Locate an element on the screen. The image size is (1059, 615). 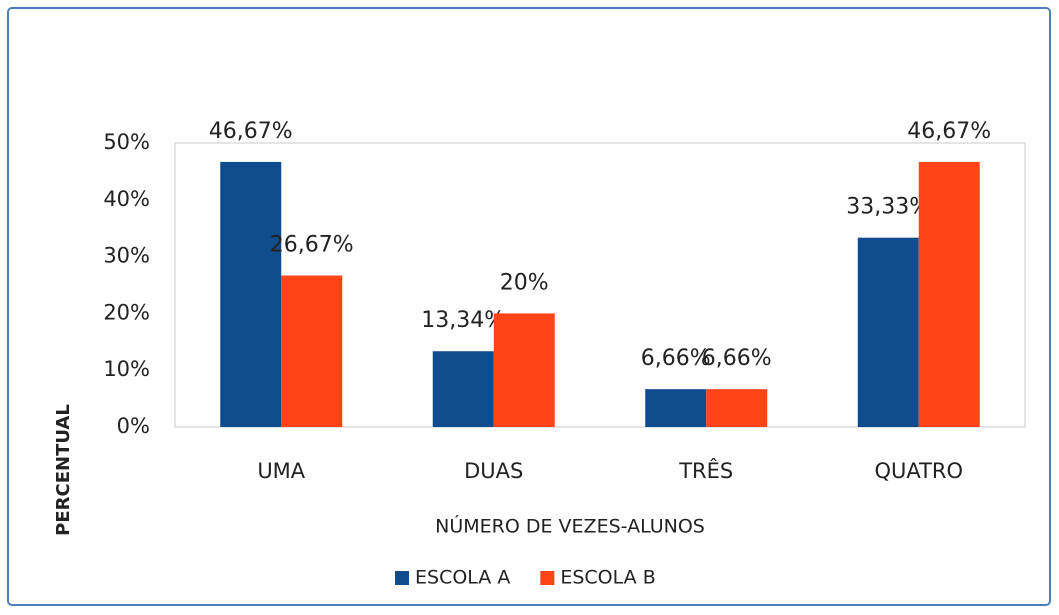
x-tick-label: DUAS is located at coordinates (493, 471).